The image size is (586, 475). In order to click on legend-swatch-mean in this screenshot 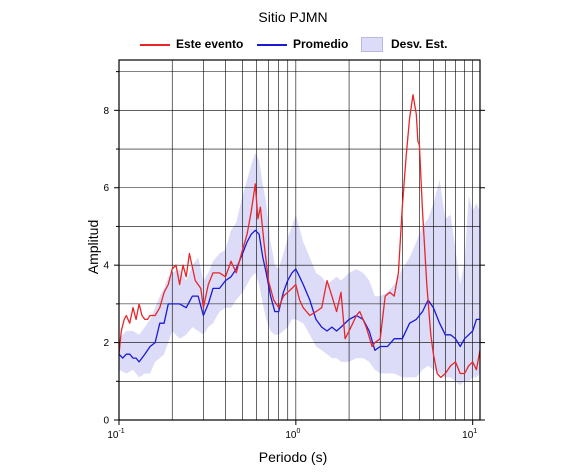, I will do `click(272, 44)`.